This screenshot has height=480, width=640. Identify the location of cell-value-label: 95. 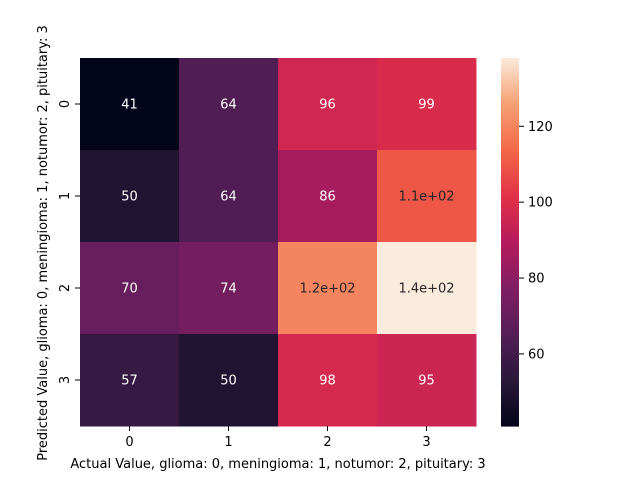
(426, 381).